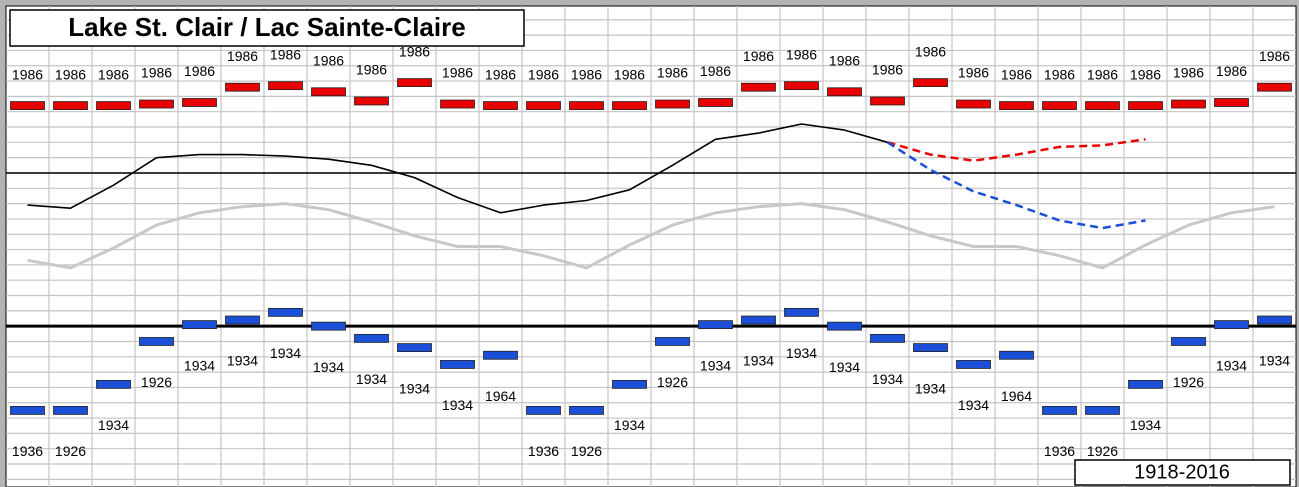  Describe the element at coordinates (1182, 472) in the screenshot. I see `period-label: 1918-2016` at that location.